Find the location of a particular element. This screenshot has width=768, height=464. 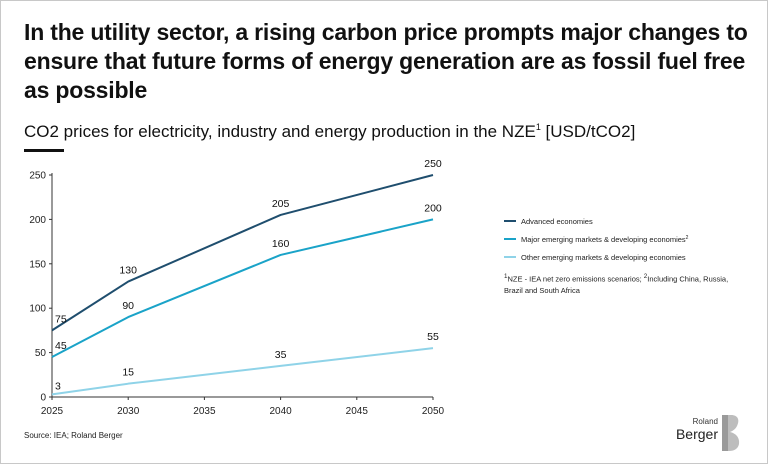

data-label: 160 is located at coordinates (281, 244).